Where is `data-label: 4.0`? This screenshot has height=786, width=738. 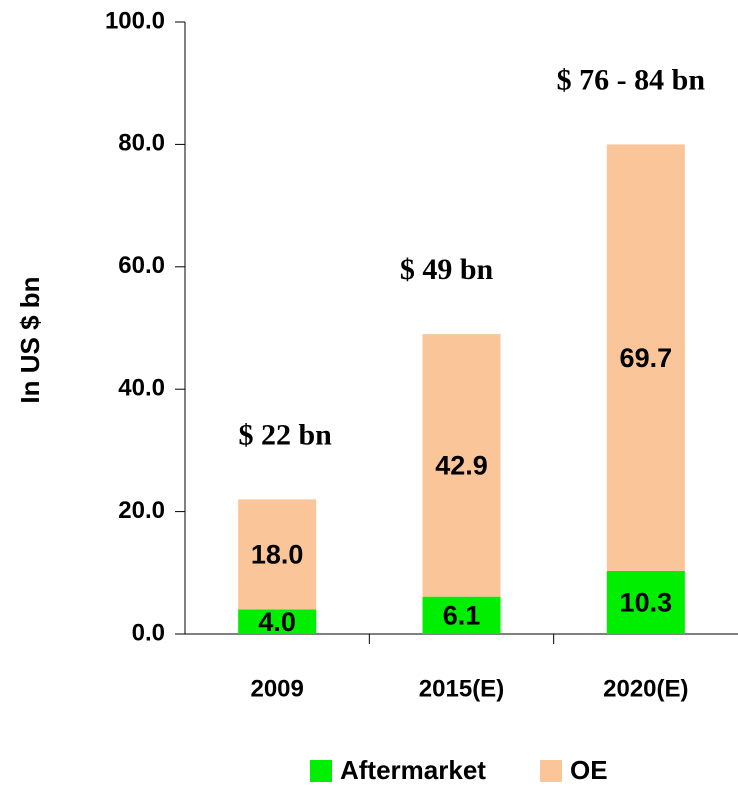
data-label: 4.0 is located at coordinates (277, 622).